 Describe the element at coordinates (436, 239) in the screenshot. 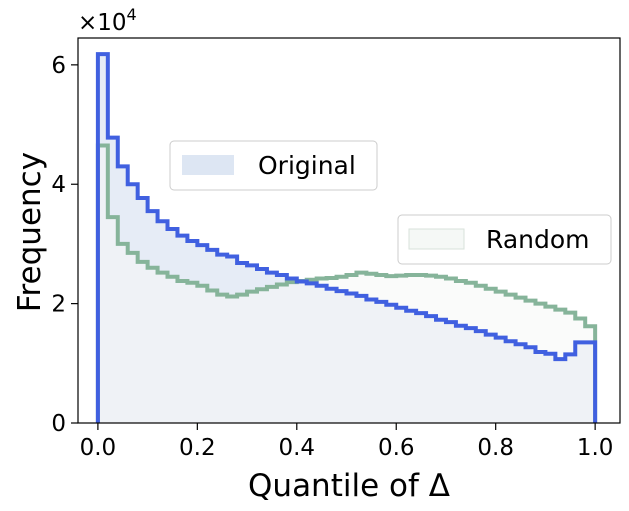

I see `legend-random-swatch` at that location.